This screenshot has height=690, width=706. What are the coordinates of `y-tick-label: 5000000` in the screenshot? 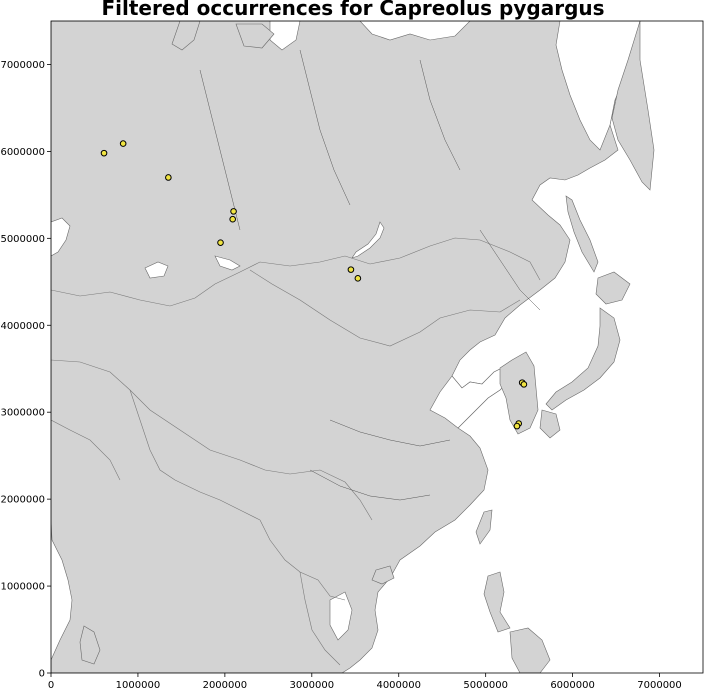 It's located at (22, 239).